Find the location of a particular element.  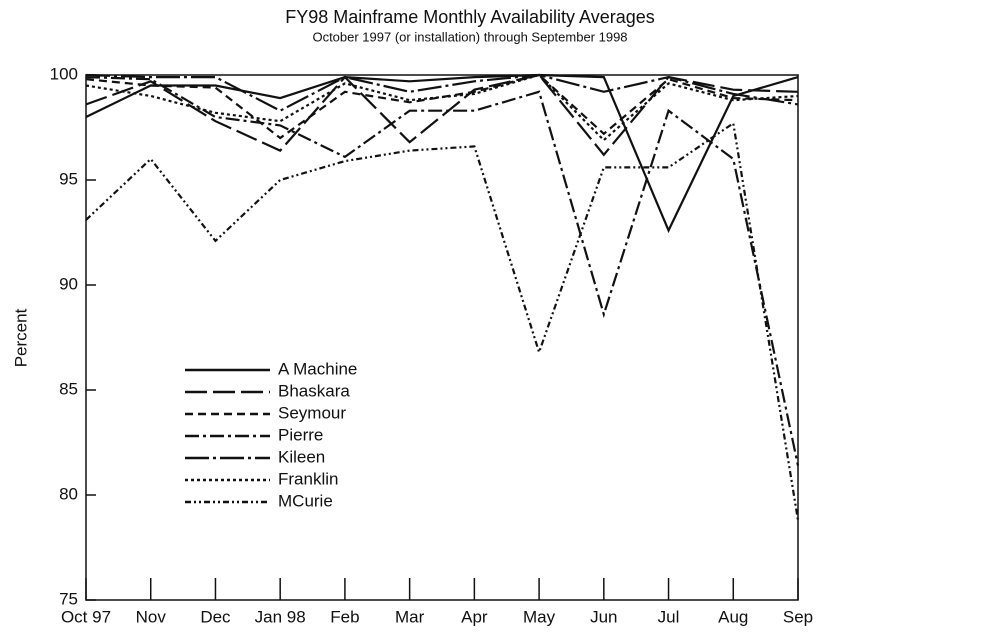

legend-label: A Machine is located at coordinates (317, 368).